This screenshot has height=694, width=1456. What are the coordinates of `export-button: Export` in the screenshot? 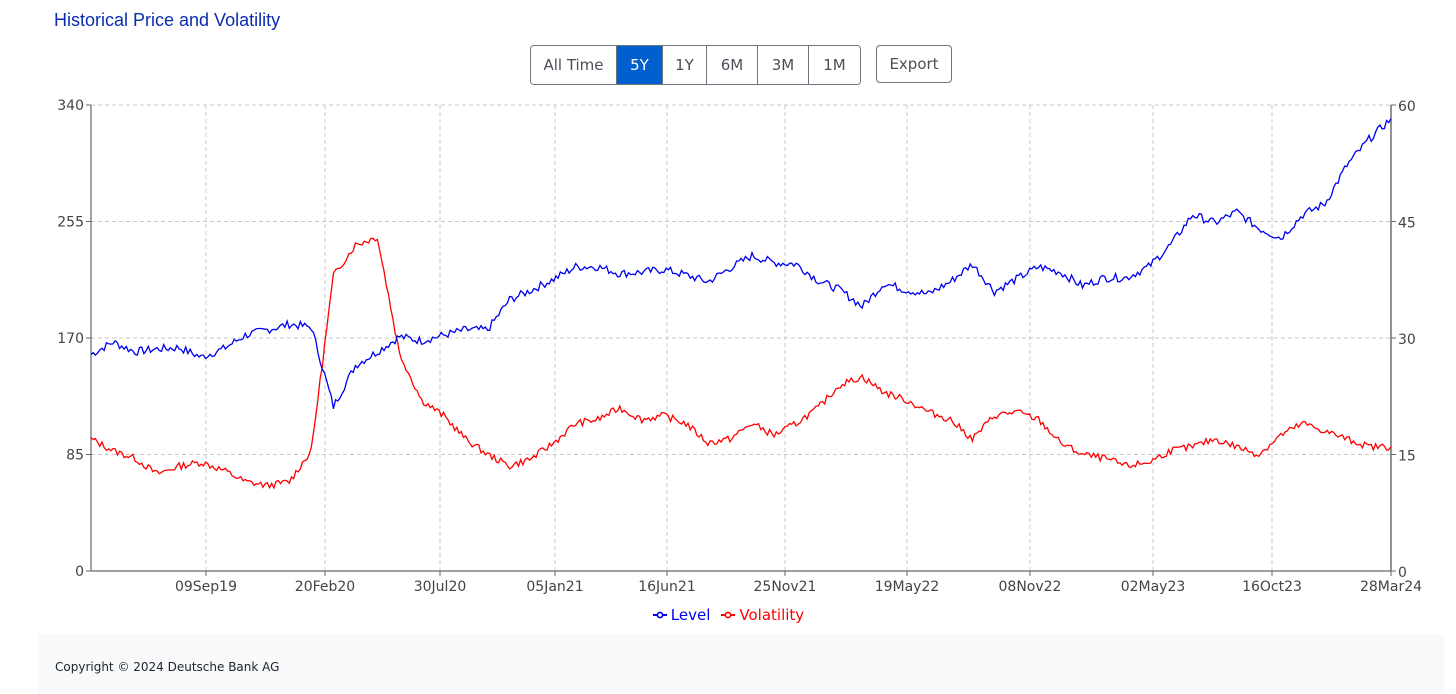 It's located at (914, 64).